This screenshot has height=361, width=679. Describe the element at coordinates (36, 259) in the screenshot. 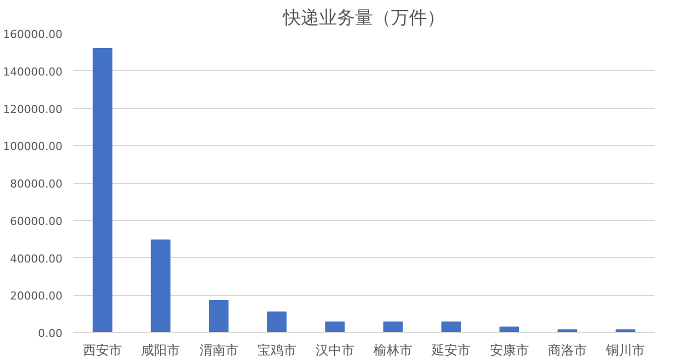

I see `y-tick-label: 40000.00` at that location.